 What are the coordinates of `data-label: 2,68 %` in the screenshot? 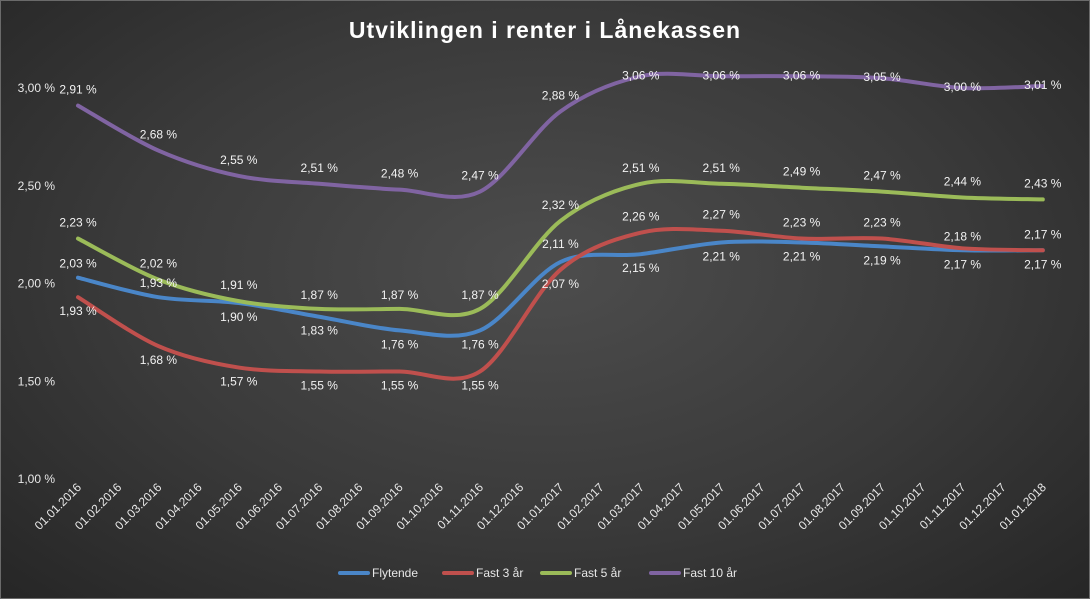 It's located at (159, 135).